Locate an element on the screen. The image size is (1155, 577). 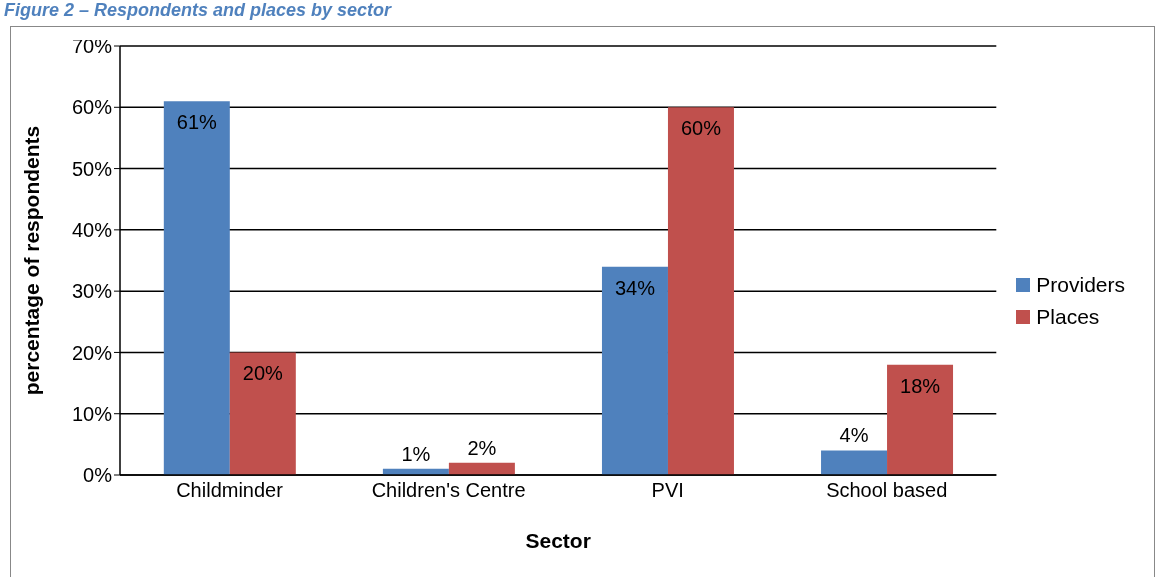
data-label: 4% is located at coordinates (854, 435).